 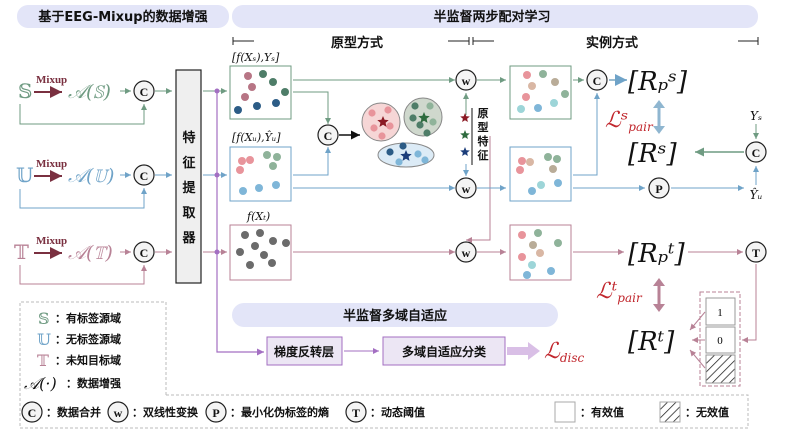 What do you see at coordinates (256, 137) in the screenshot?
I see `unlabeled-feature-label: [f(Xᵤ),Ŷᵤ]` at bounding box center [256, 137].